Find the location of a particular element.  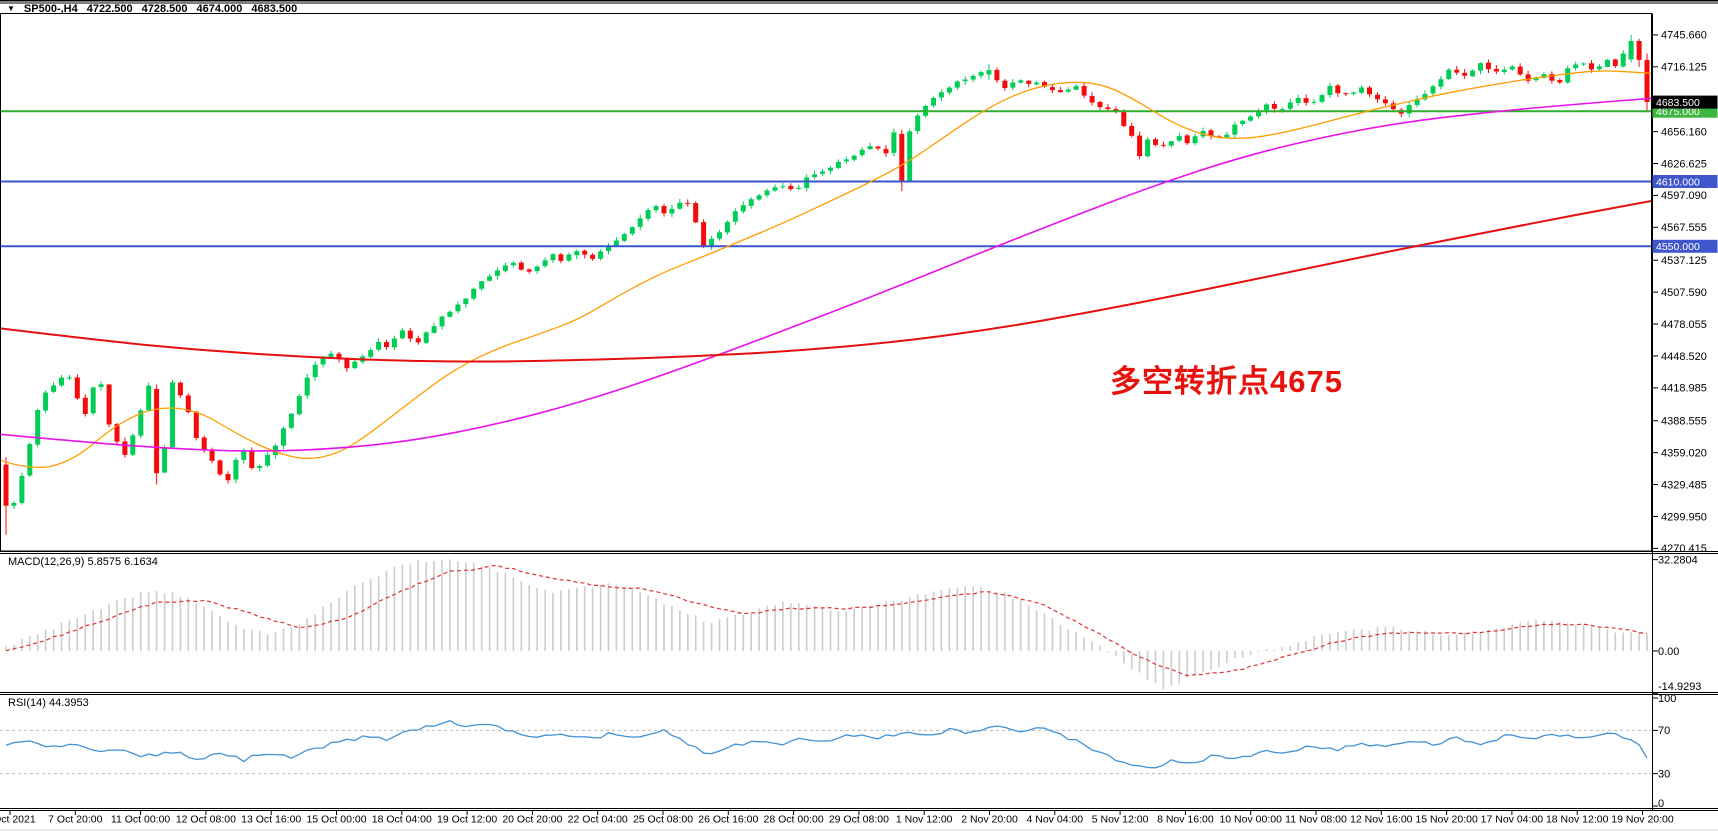

time-tick-label: 10 Nov 00:00 is located at coordinates (1250, 820).